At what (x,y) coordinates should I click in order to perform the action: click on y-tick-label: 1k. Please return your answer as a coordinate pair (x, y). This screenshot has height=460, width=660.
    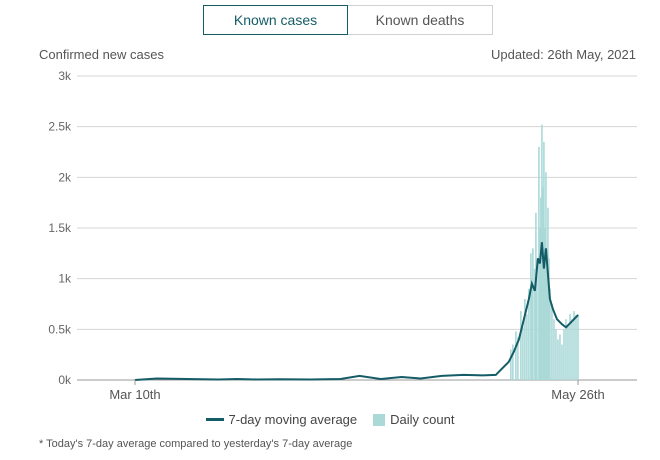
    Looking at the image, I should click on (65, 279).